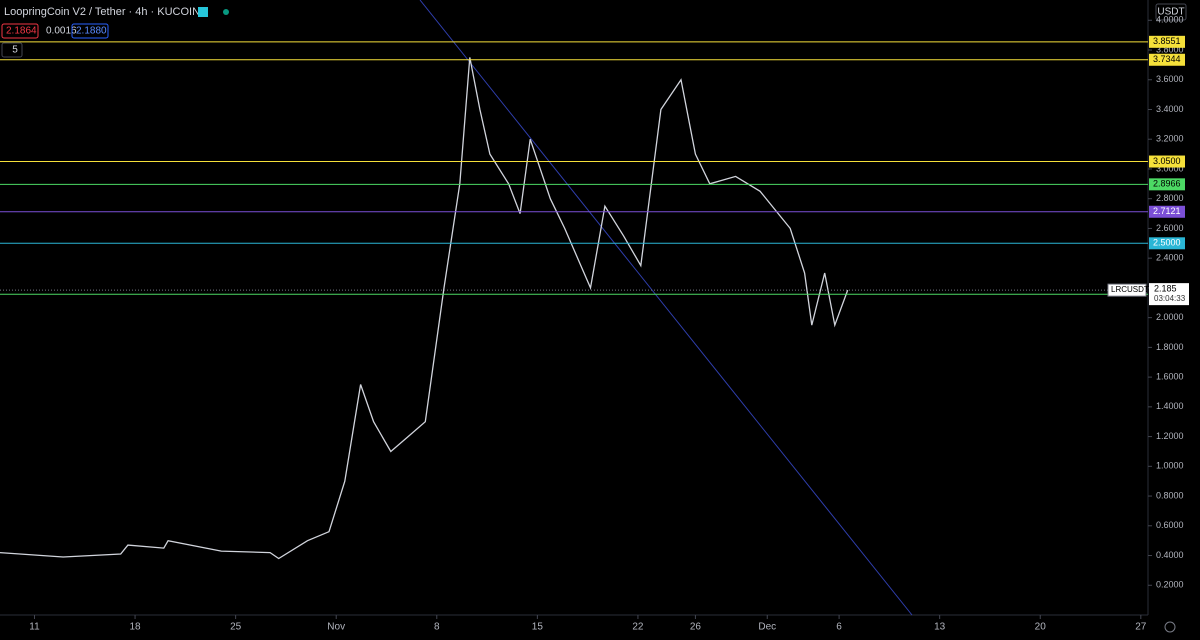 This screenshot has height=640, width=1200. What do you see at coordinates (1170, 406) in the screenshot?
I see `y-tick-label: 1.4000` at bounding box center [1170, 406].